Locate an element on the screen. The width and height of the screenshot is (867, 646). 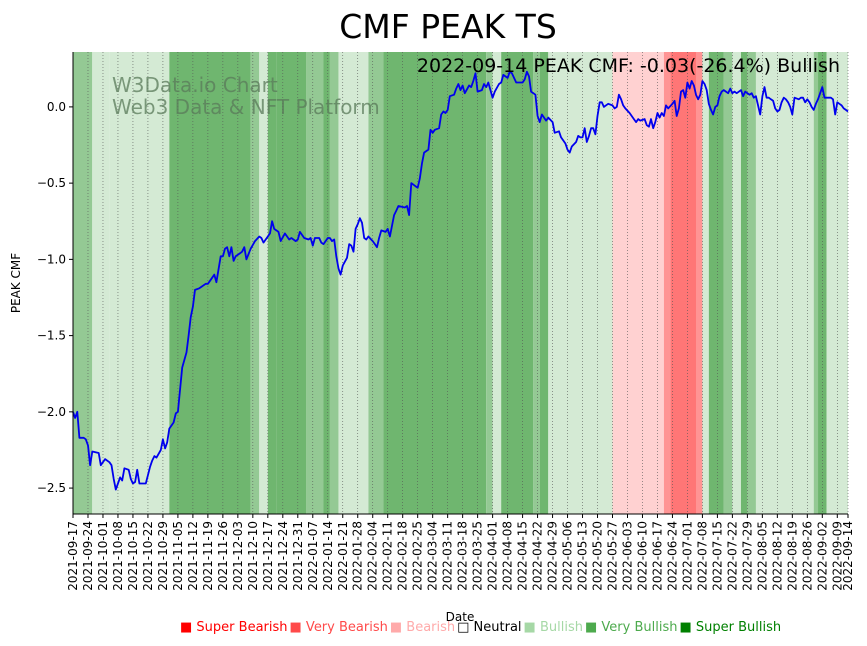
x-tick-label: 2022-01-14 is located at coordinates (328, 556).